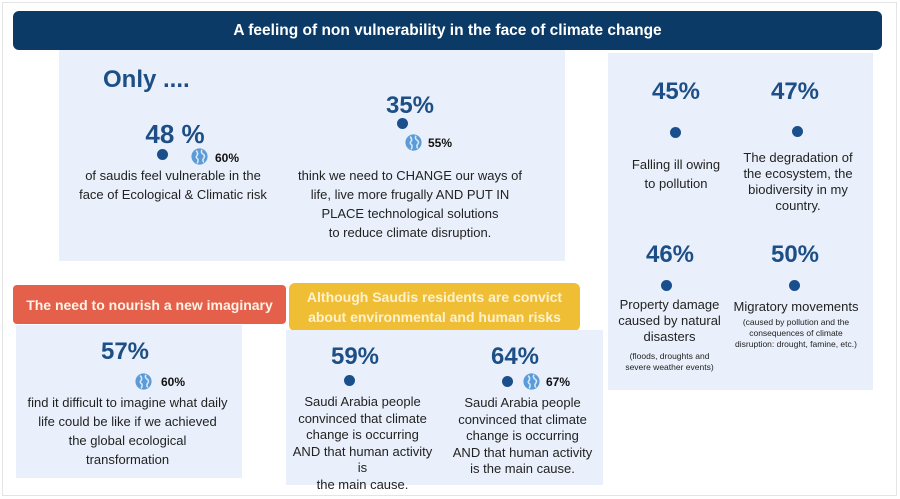 Image resolution: width=900 pixels, height=499 pixels. What do you see at coordinates (127, 421) in the screenshot?
I see `text-line: life could be like if we achieved` at bounding box center [127, 421].